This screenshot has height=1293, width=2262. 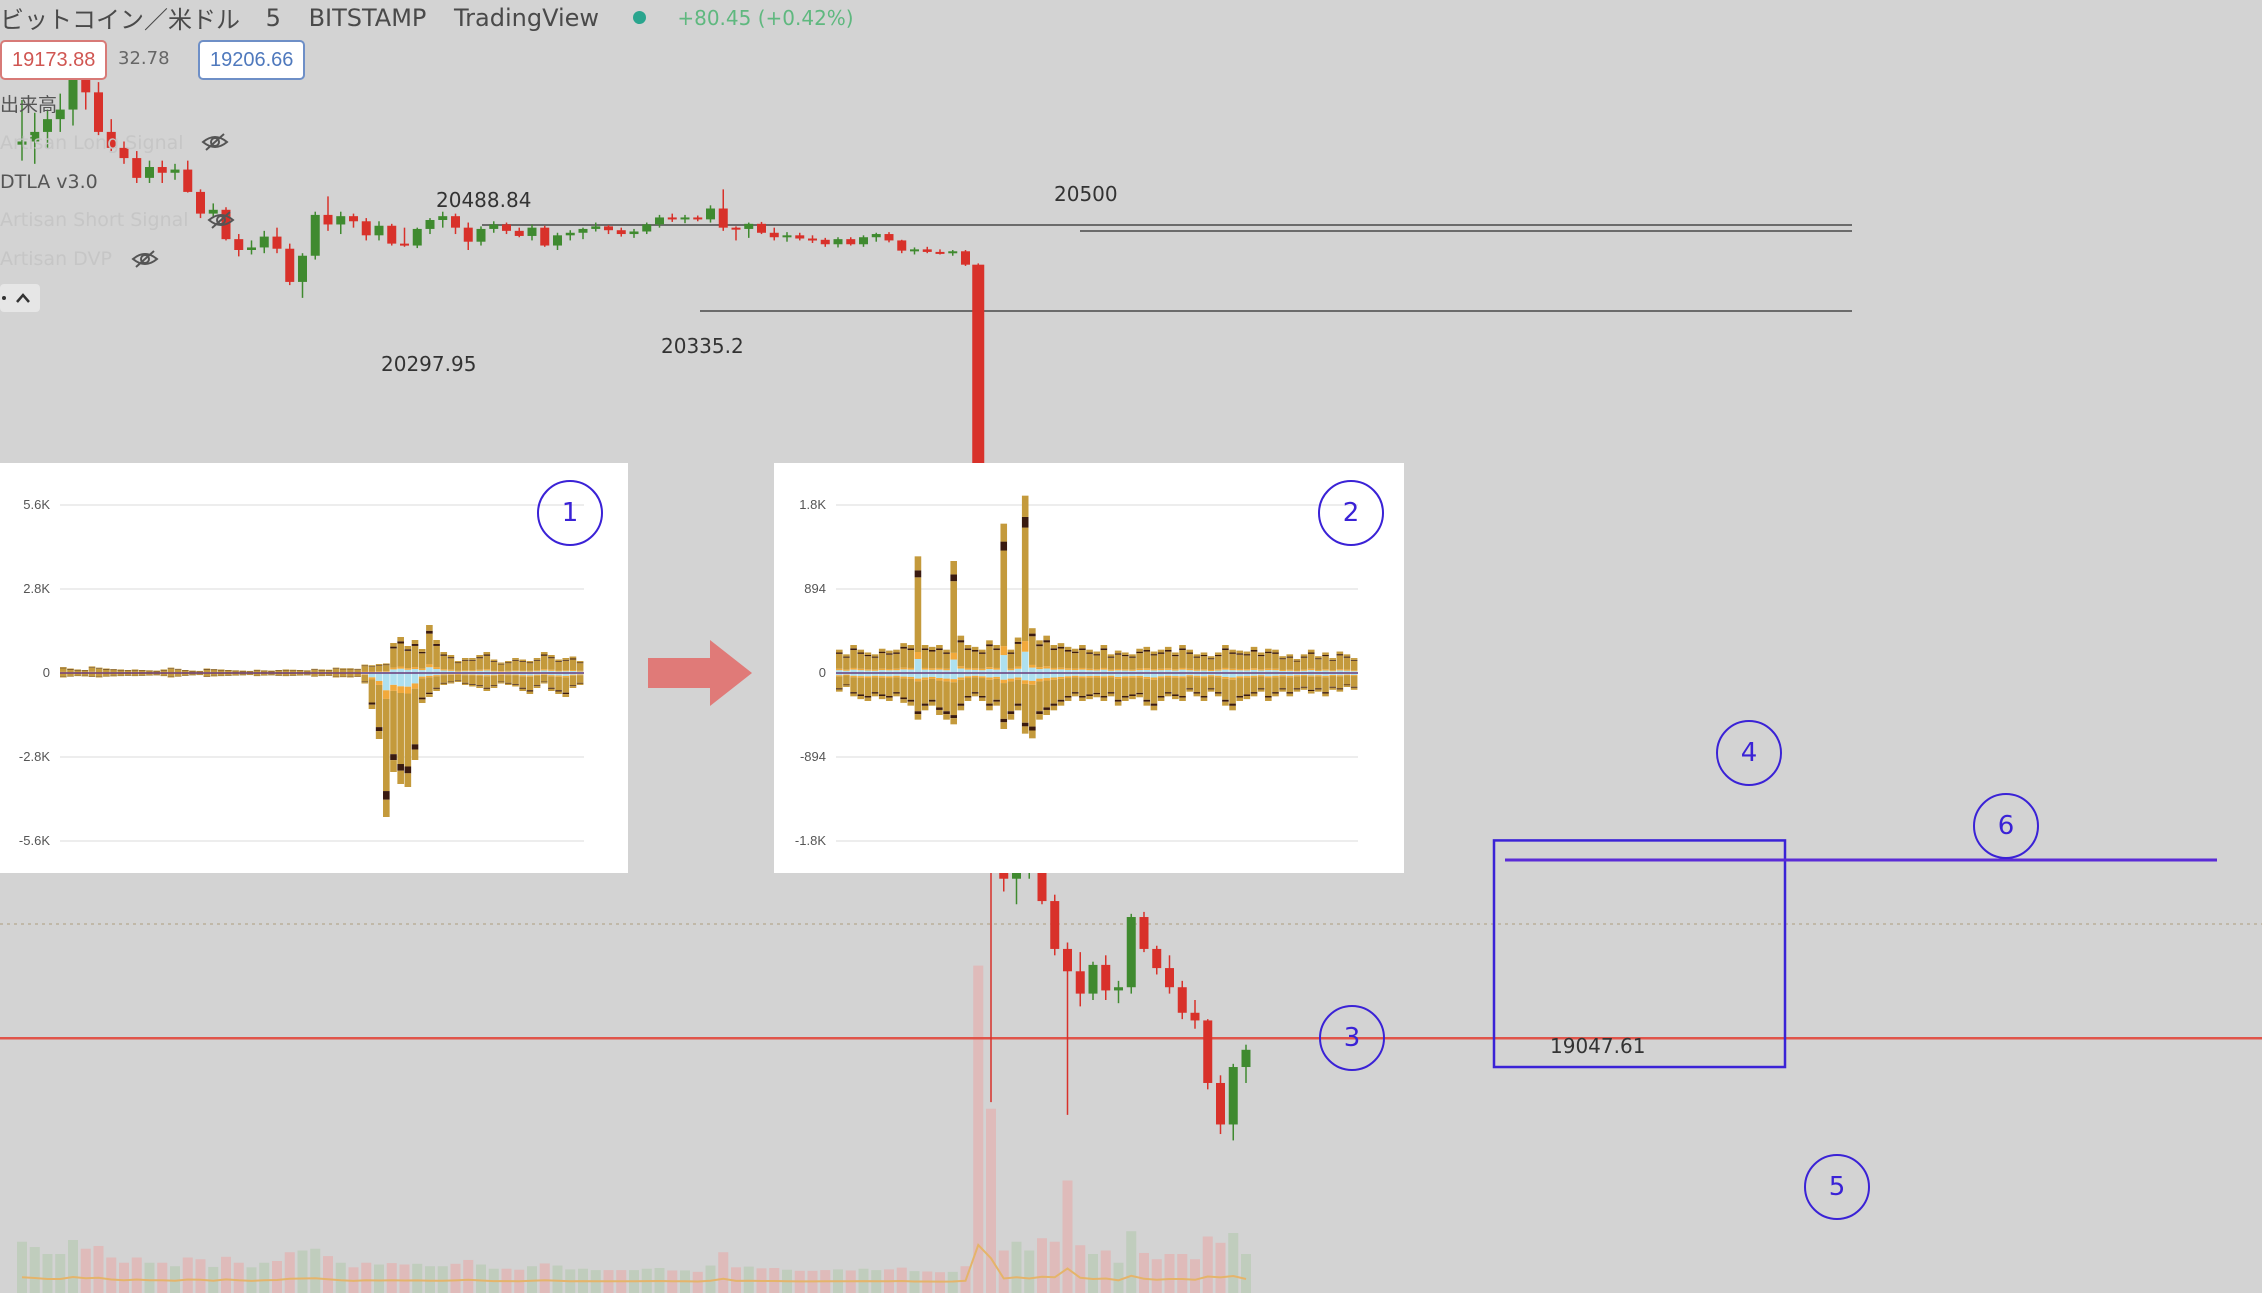 What do you see at coordinates (29, 105) in the screenshot?
I see `indicator-volume-label: 出来高` at bounding box center [29, 105].